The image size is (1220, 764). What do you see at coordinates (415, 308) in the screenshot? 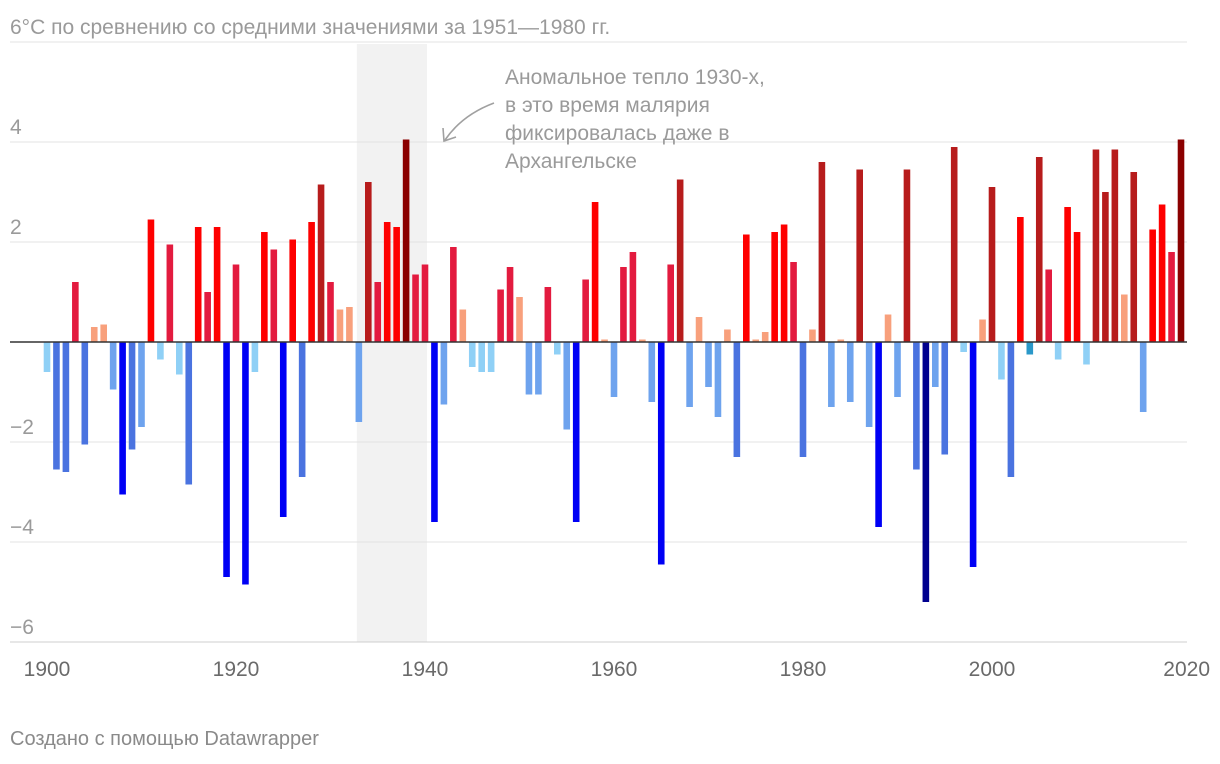
I see `bar-1939` at bounding box center [415, 308].